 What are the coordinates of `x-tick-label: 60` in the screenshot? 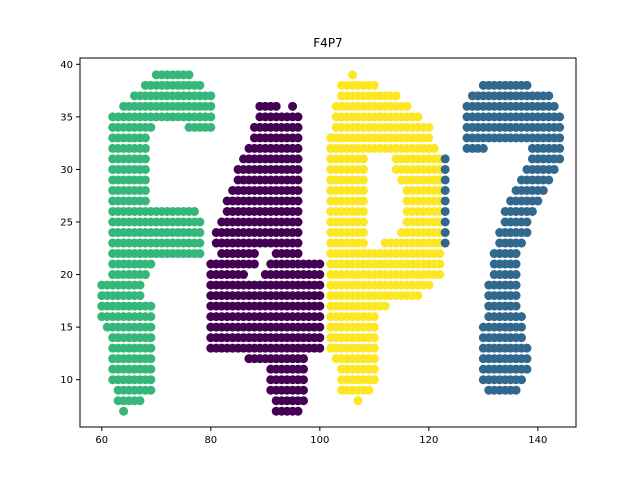 It's located at (101, 440).